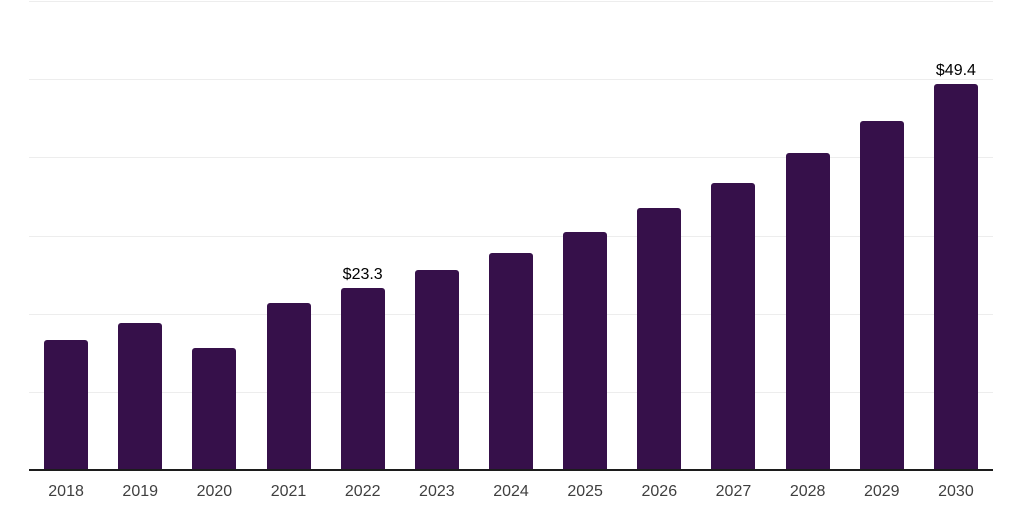 This screenshot has height=512, width=1024. What do you see at coordinates (955, 276) in the screenshot?
I see `bar-2030` at bounding box center [955, 276].